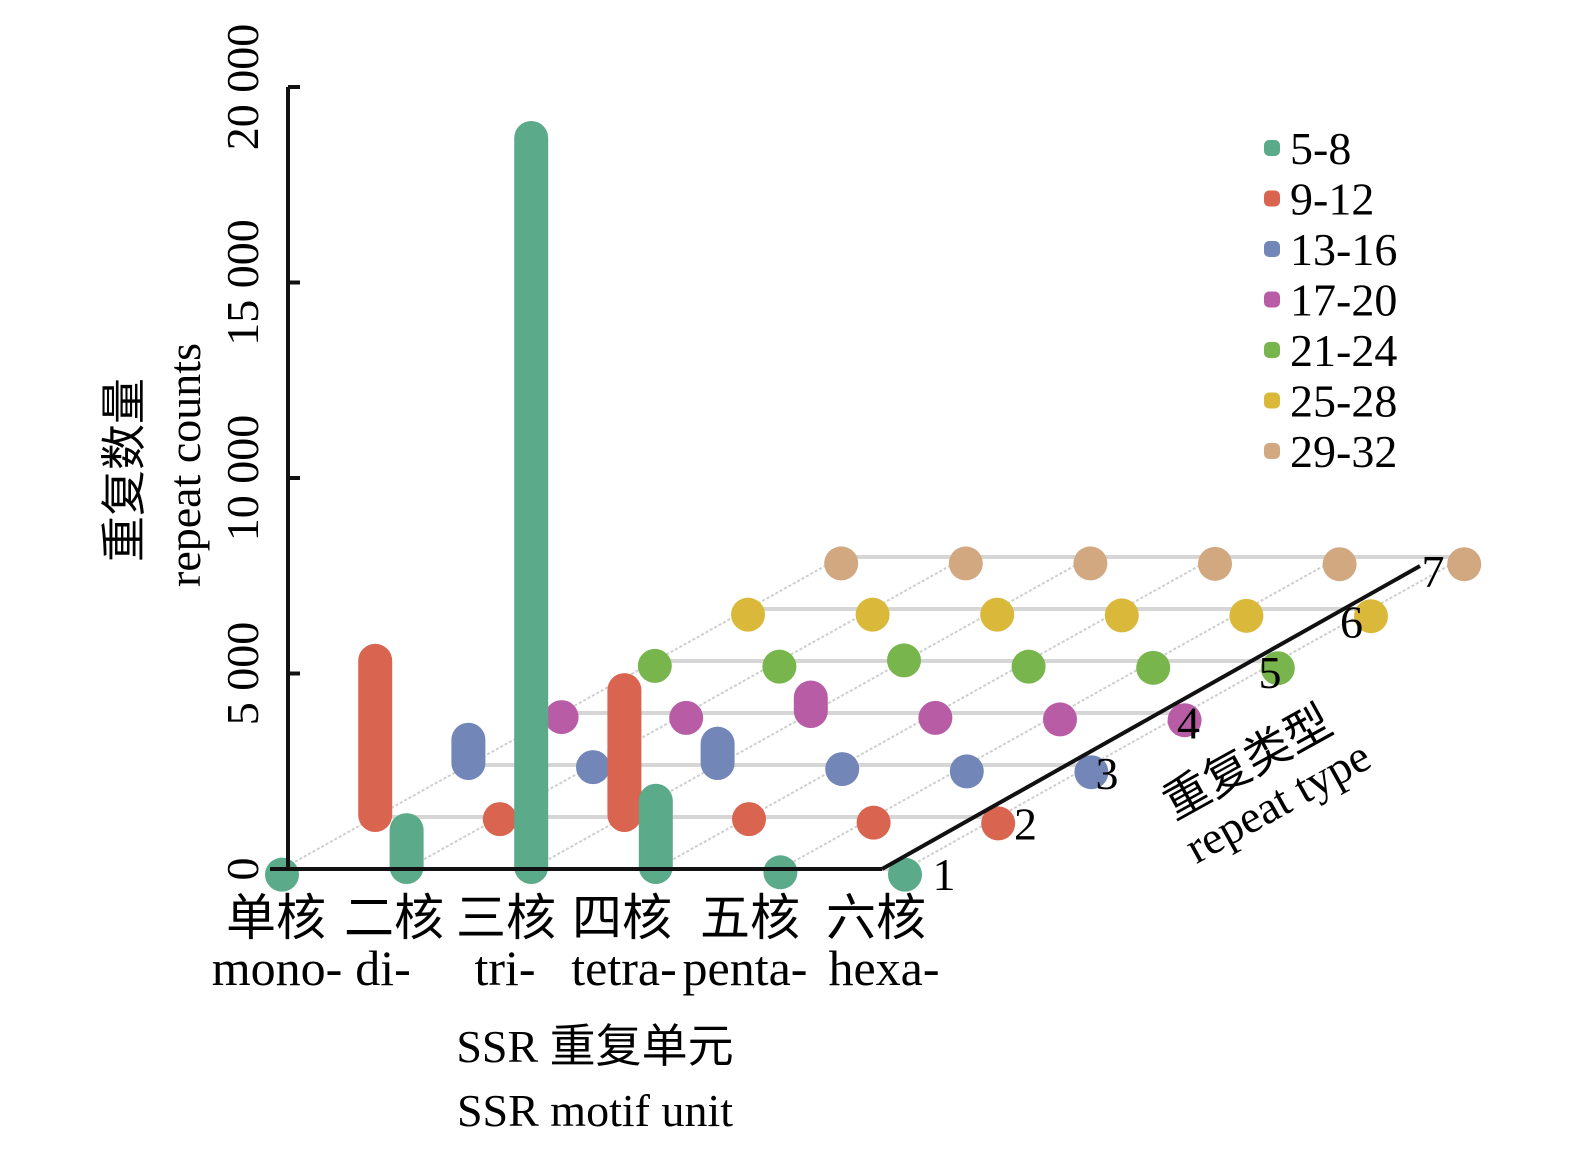  I want to click on y-tick-label: 15 000, so click(242, 282).